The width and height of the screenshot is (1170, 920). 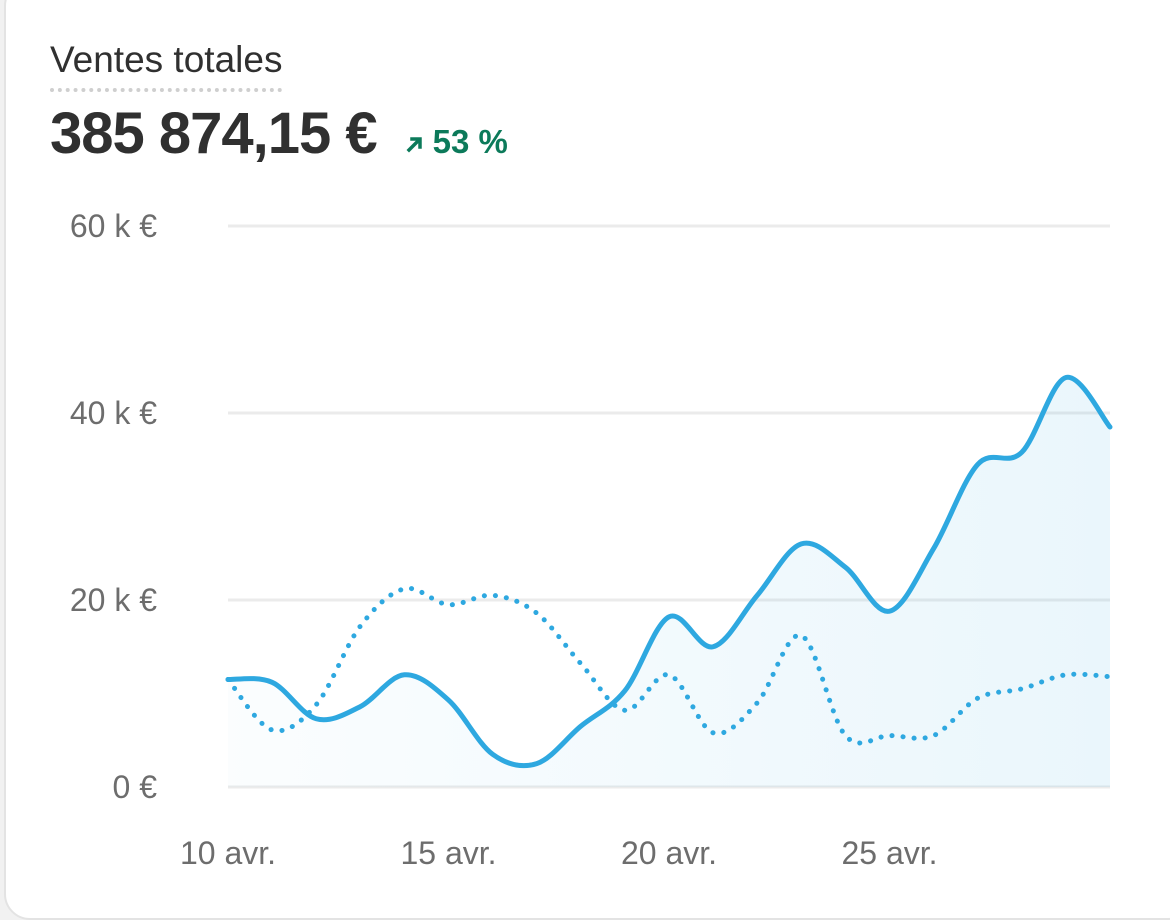 What do you see at coordinates (113, 600) in the screenshot?
I see `y-tick-label: 20 k €` at bounding box center [113, 600].